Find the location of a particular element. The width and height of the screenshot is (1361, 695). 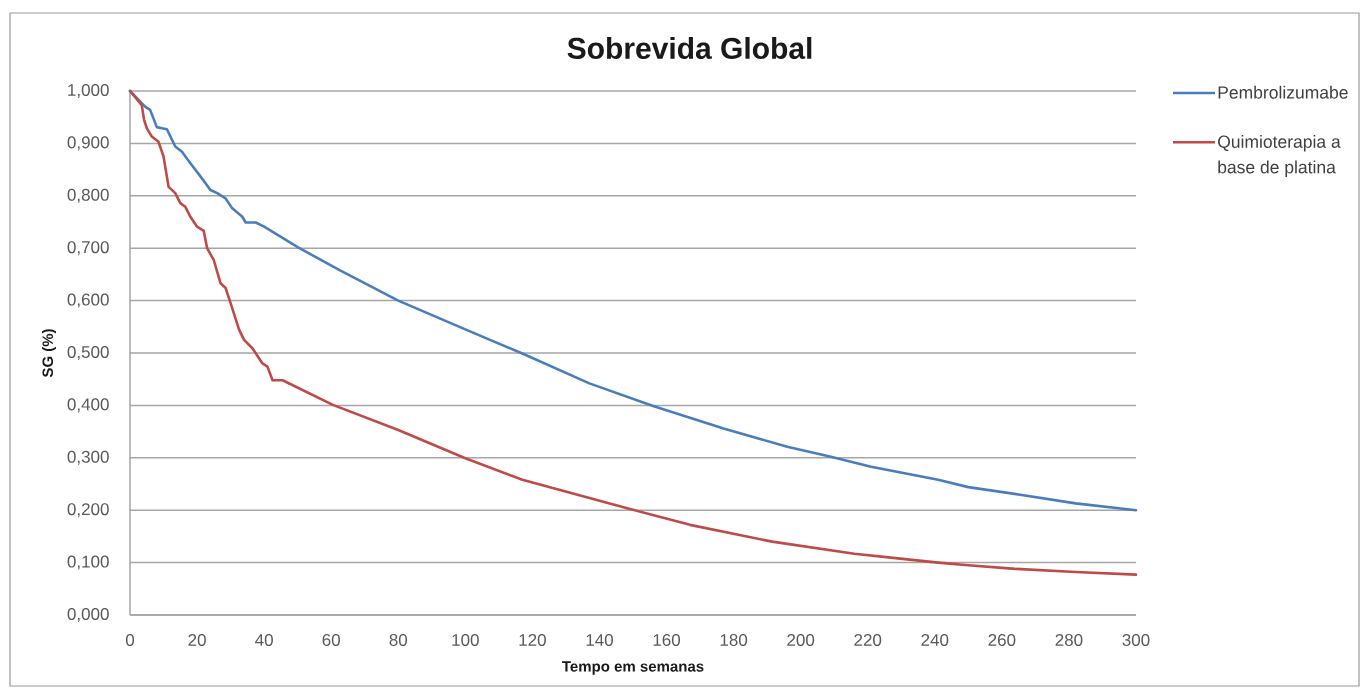

x-tick-label: 100 is located at coordinates (465, 640).